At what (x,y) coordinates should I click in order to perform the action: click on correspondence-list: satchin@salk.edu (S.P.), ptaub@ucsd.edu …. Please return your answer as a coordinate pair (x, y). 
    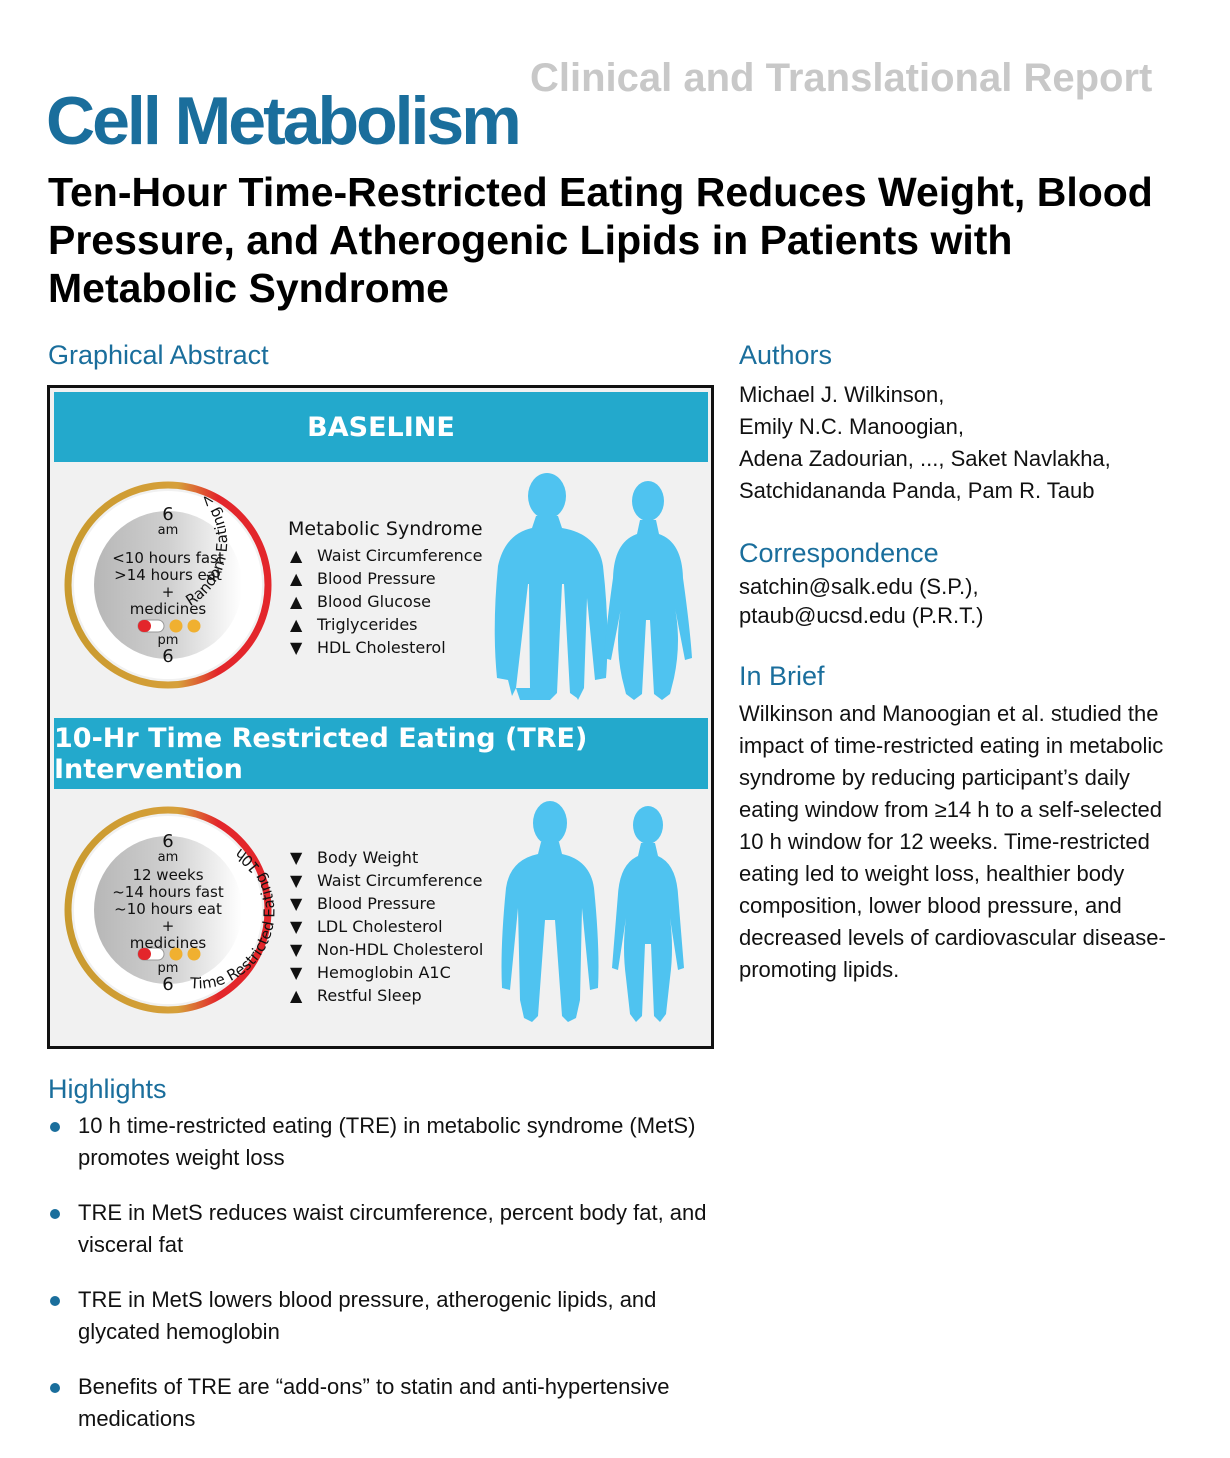
    Looking at the image, I should click on (861, 601).